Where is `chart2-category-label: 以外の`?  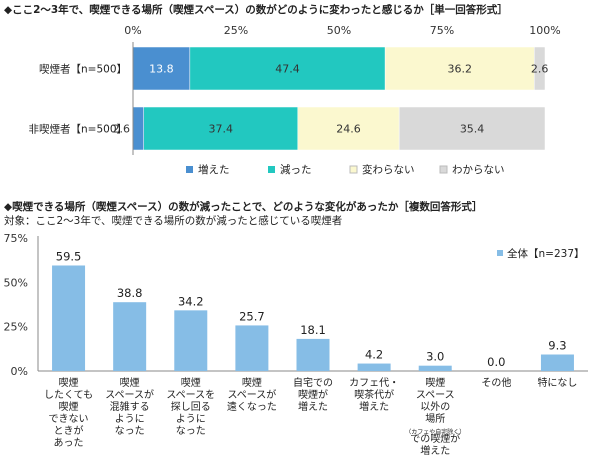 chart2-category-label: 以外の is located at coordinates (435, 407).